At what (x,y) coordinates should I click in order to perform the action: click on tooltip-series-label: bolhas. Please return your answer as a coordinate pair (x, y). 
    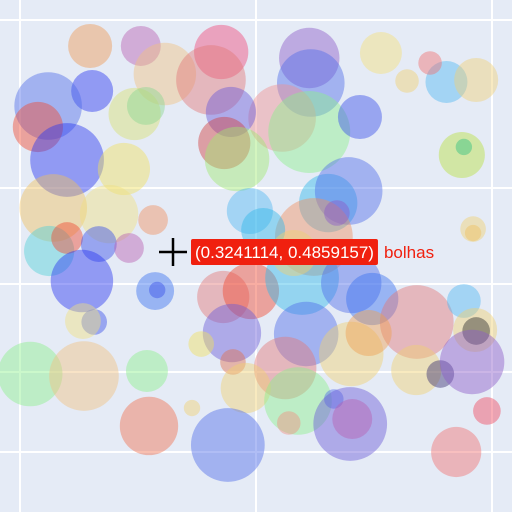
    Looking at the image, I should click on (409, 252).